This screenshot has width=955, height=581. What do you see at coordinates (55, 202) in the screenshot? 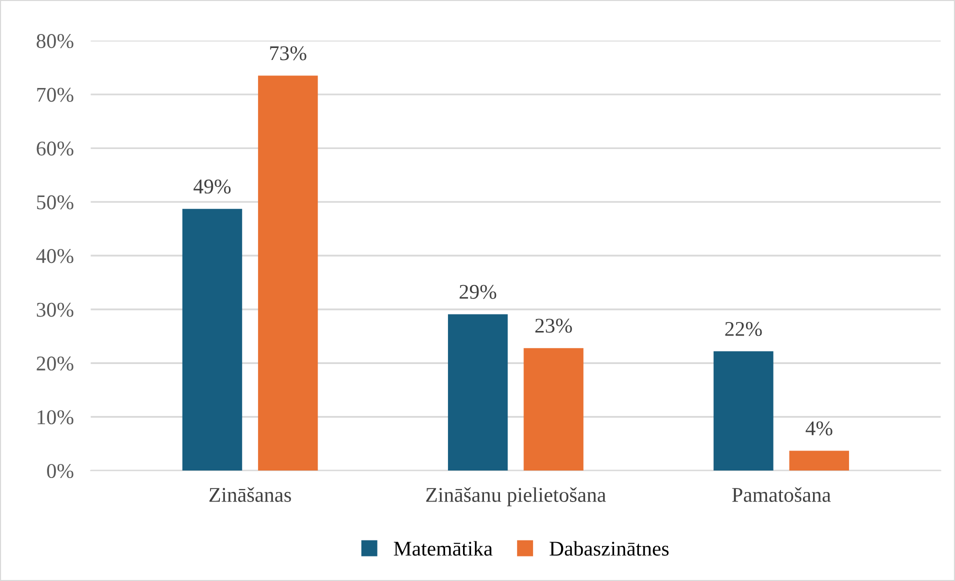
I see `y-tick-label: 50%` at bounding box center [55, 202].